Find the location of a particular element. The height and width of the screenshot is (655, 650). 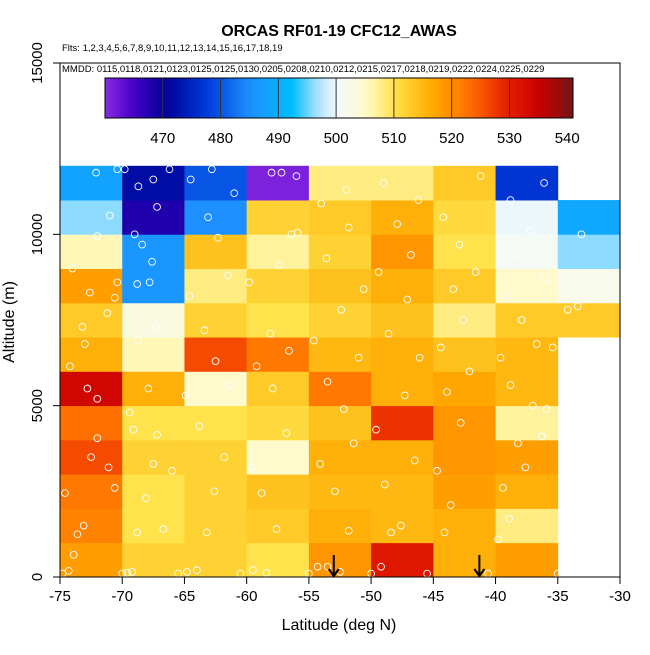

y-tick-label: 5000 is located at coordinates (37, 405).